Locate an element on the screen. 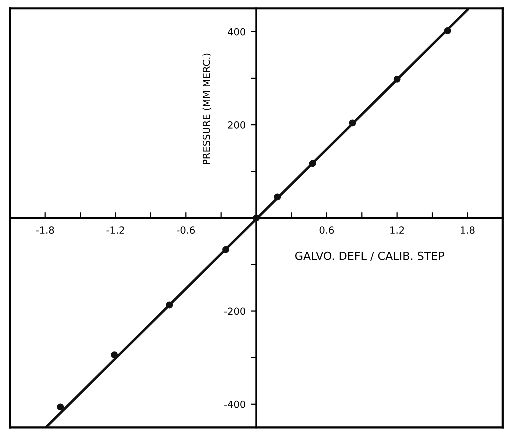 Image resolution: width=508 pixels, height=432 pixels. y-tick-label: 200 is located at coordinates (237, 125).